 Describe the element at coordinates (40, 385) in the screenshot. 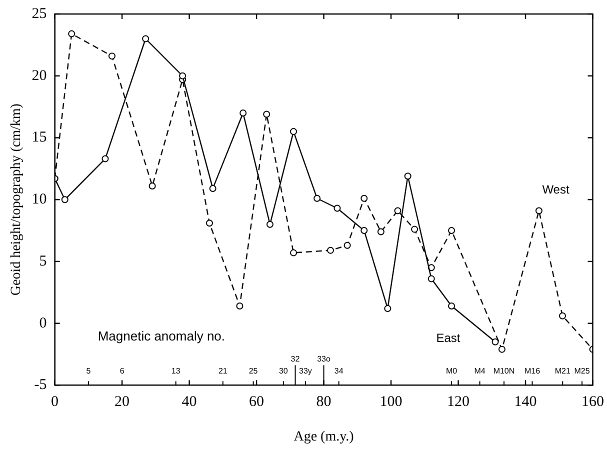

I see `y-tick-label: -5` at that location.